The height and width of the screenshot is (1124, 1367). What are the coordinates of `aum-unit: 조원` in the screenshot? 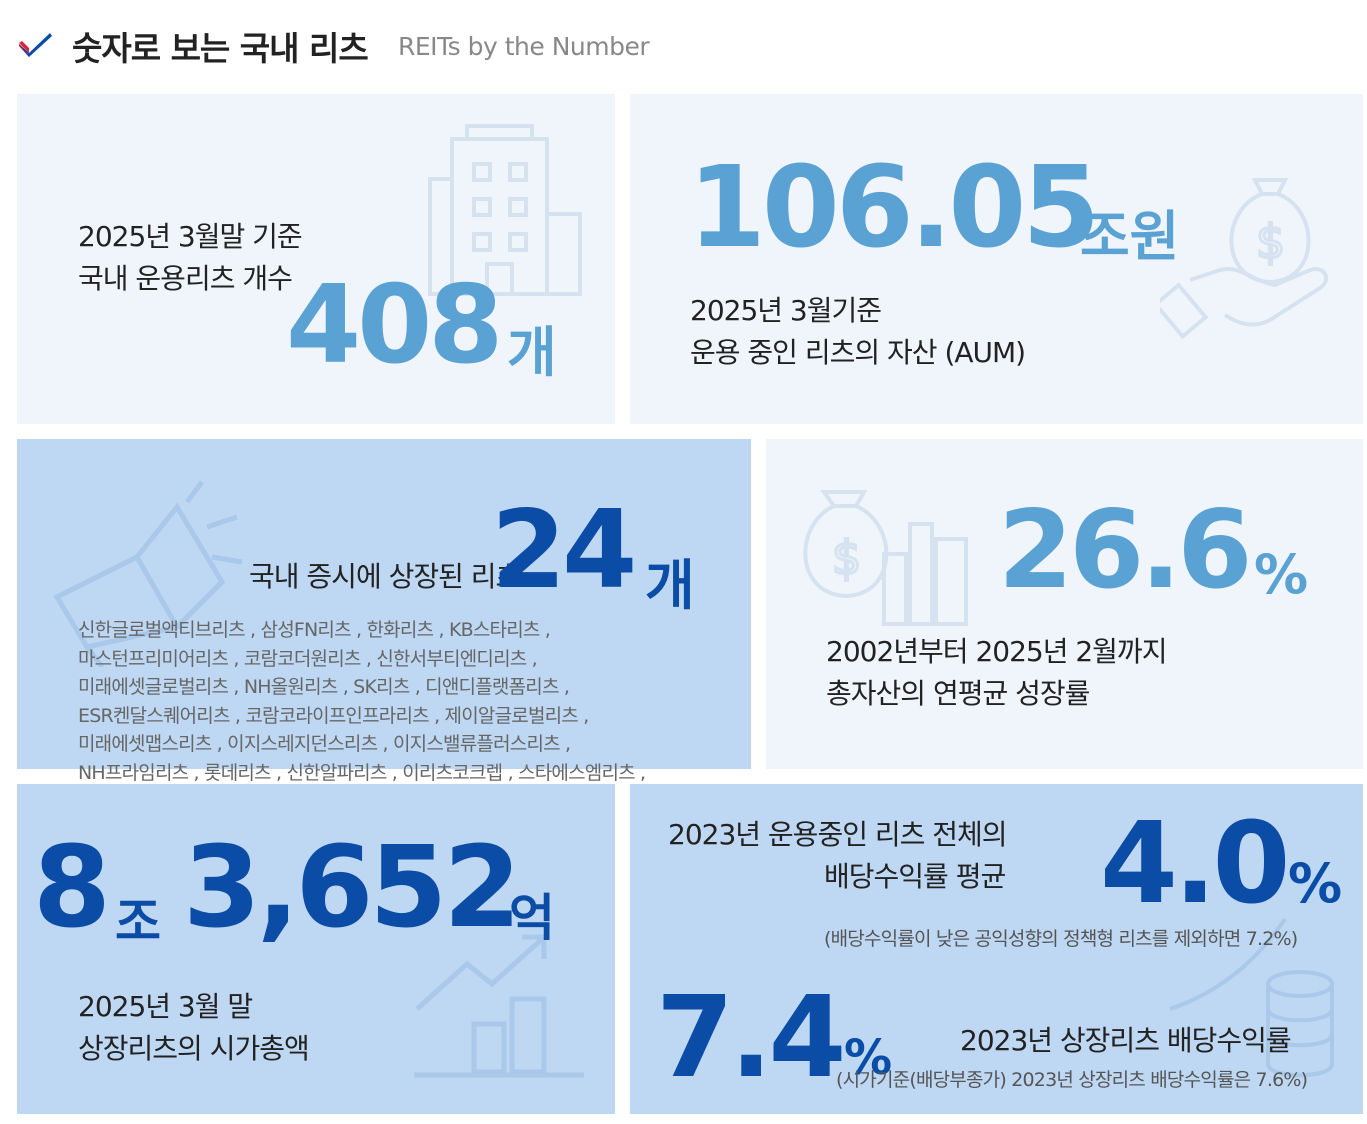 It's located at (1130, 236).